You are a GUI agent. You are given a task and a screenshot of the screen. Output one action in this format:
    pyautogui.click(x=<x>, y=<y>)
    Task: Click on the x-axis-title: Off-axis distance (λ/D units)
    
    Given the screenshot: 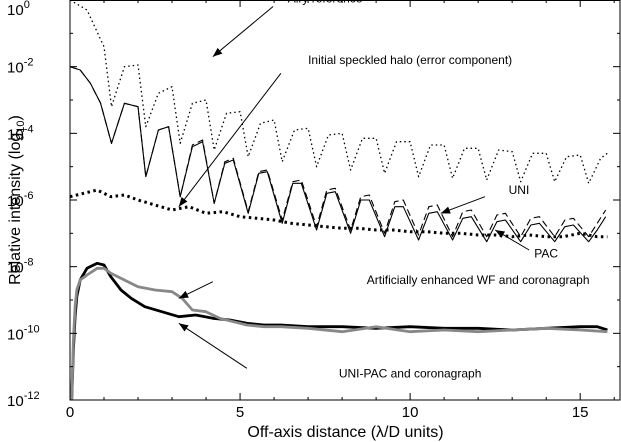 What is the action you would take?
    pyautogui.click(x=345, y=432)
    